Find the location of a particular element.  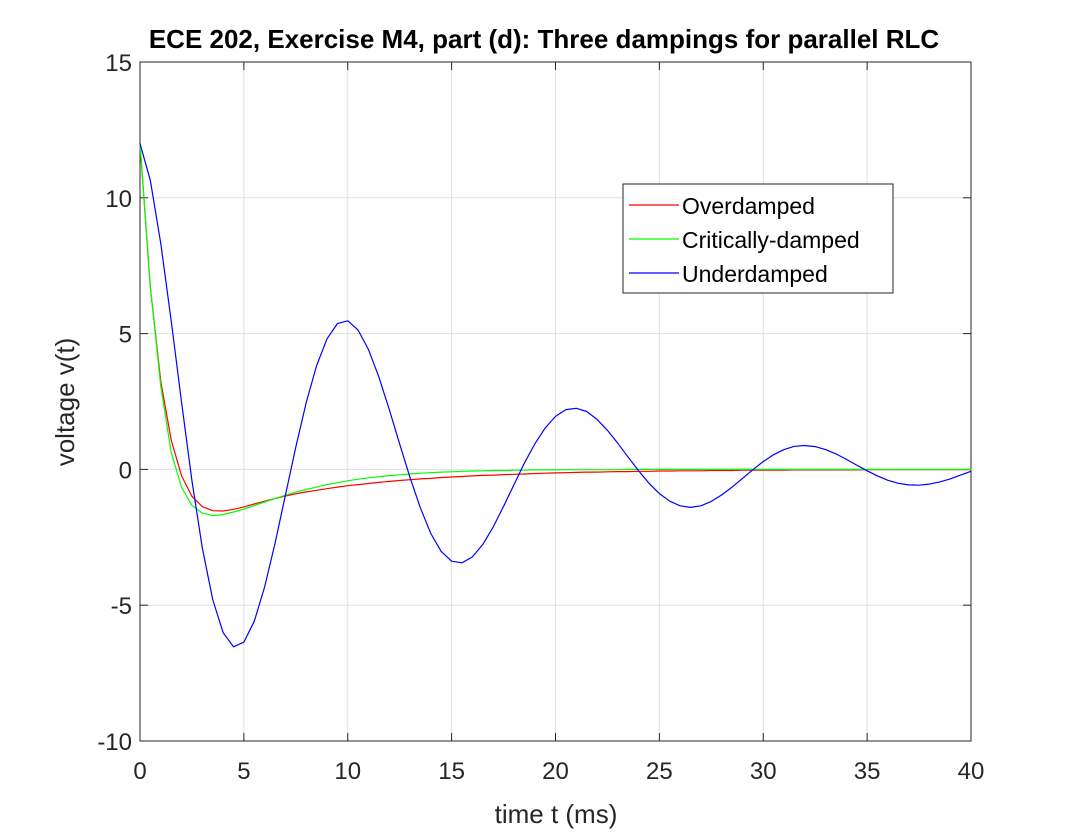

y-tick-label: 0 is located at coordinates (125, 470).